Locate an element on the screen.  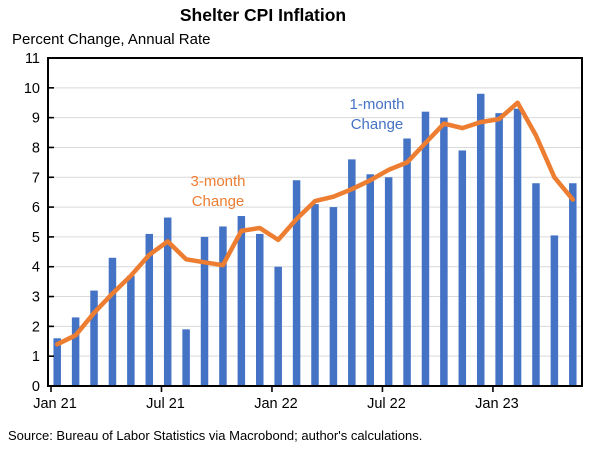
y-tick-label: 7 is located at coordinates (36, 178).